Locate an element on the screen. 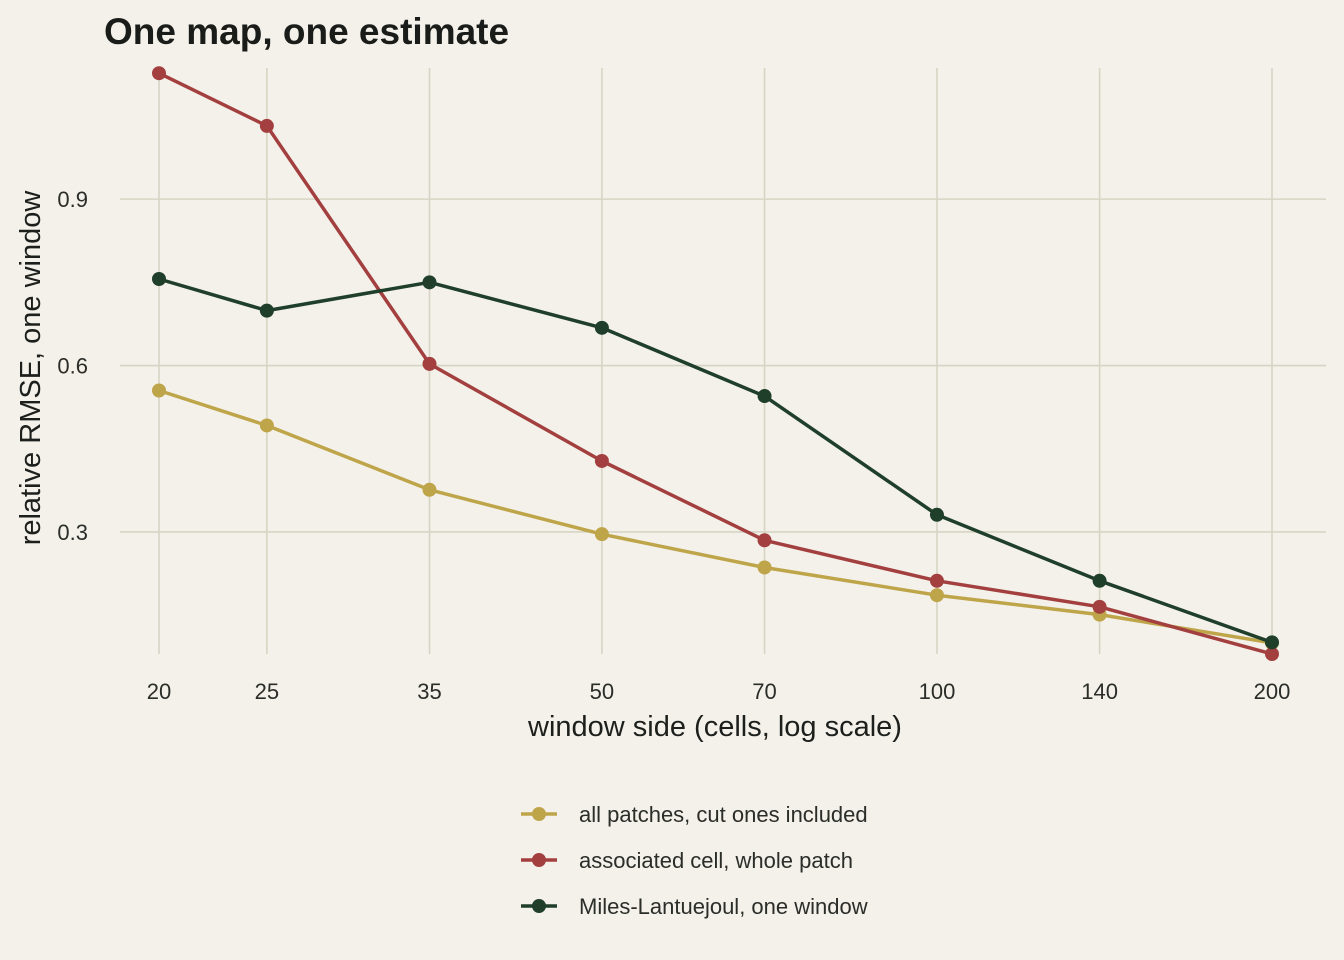  legend-item: Miles-Lantuejoul, one window is located at coordinates (694, 906).